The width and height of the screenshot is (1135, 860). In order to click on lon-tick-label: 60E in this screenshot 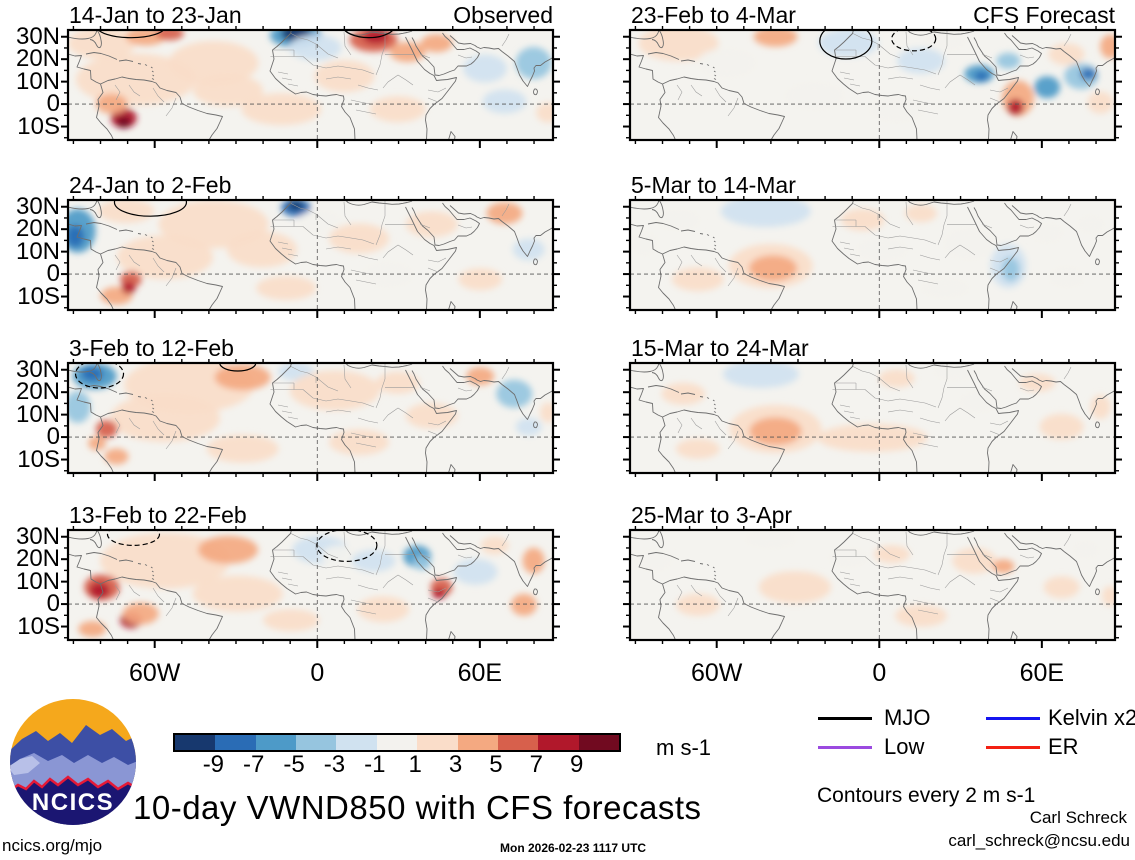, I will do `click(1042, 673)`.